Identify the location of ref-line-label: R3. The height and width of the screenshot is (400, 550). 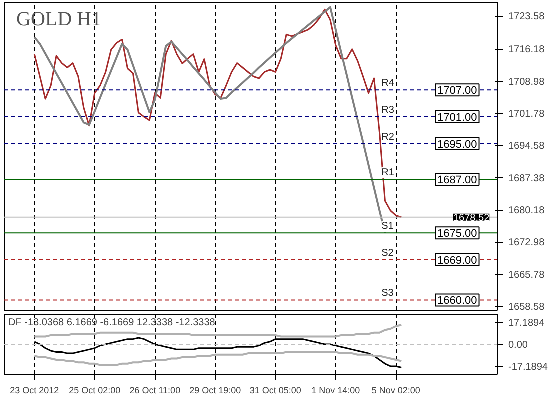
(388, 110).